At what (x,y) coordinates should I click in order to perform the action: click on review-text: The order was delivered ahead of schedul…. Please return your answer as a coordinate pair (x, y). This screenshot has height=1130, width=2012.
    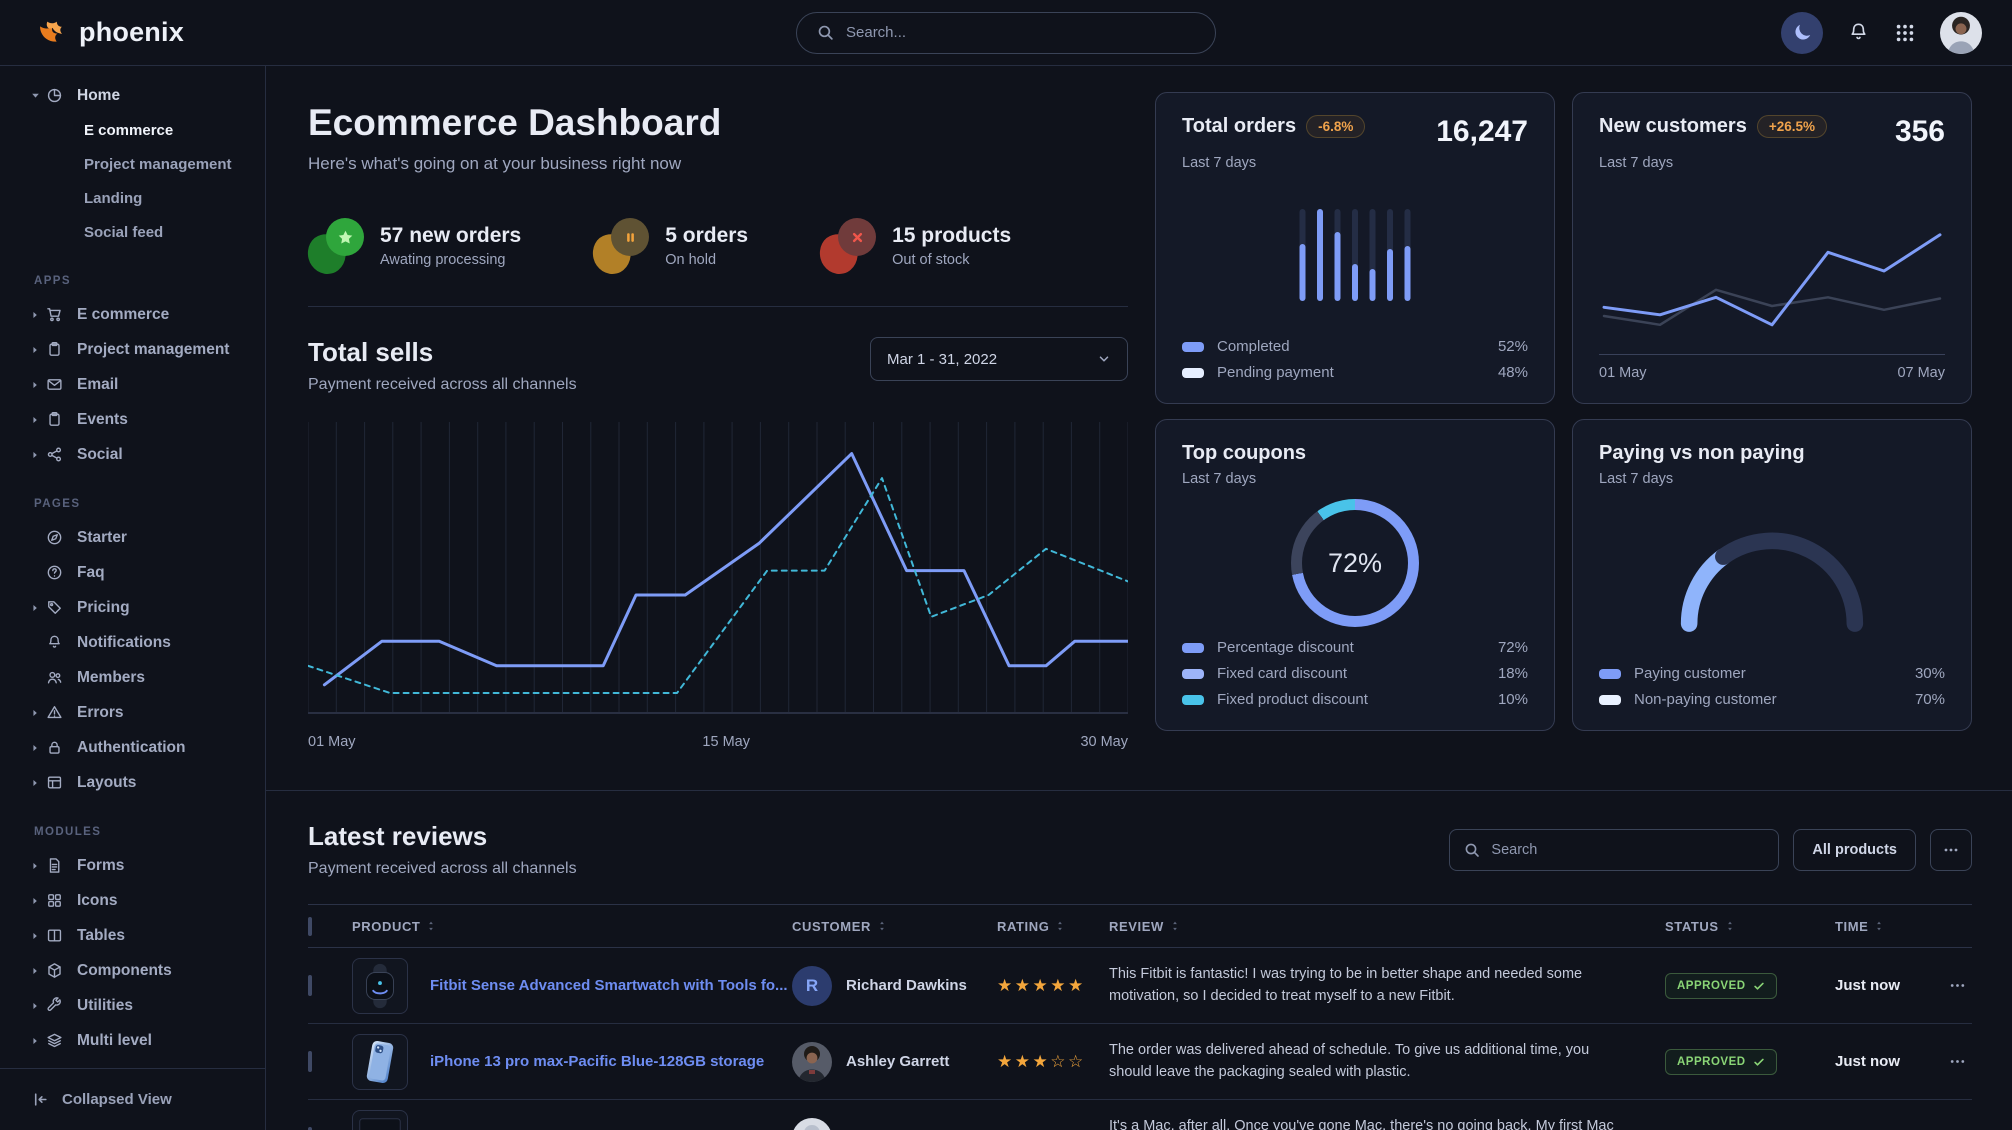
    Looking at the image, I should click on (1349, 1060).